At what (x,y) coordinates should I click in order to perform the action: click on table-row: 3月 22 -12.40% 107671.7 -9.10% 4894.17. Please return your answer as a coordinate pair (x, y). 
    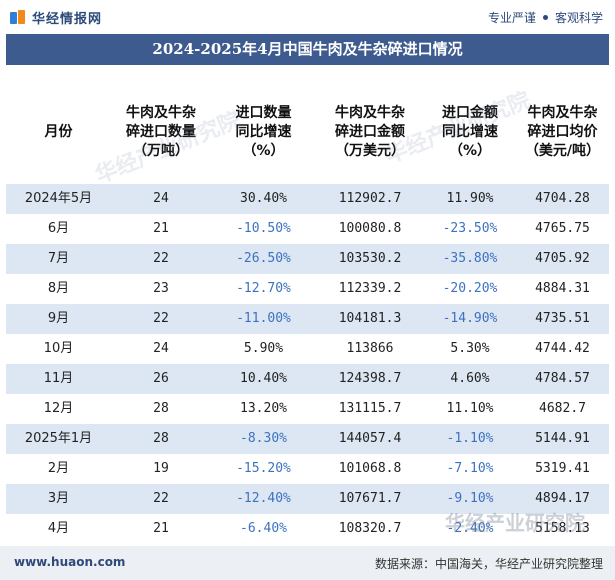
    Looking at the image, I should click on (307, 499).